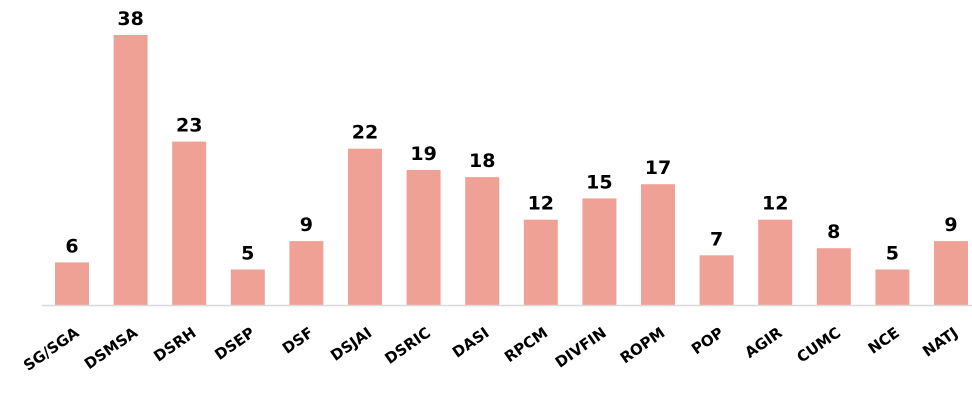  Describe the element at coordinates (658, 244) in the screenshot. I see `bar-ropm` at that location.